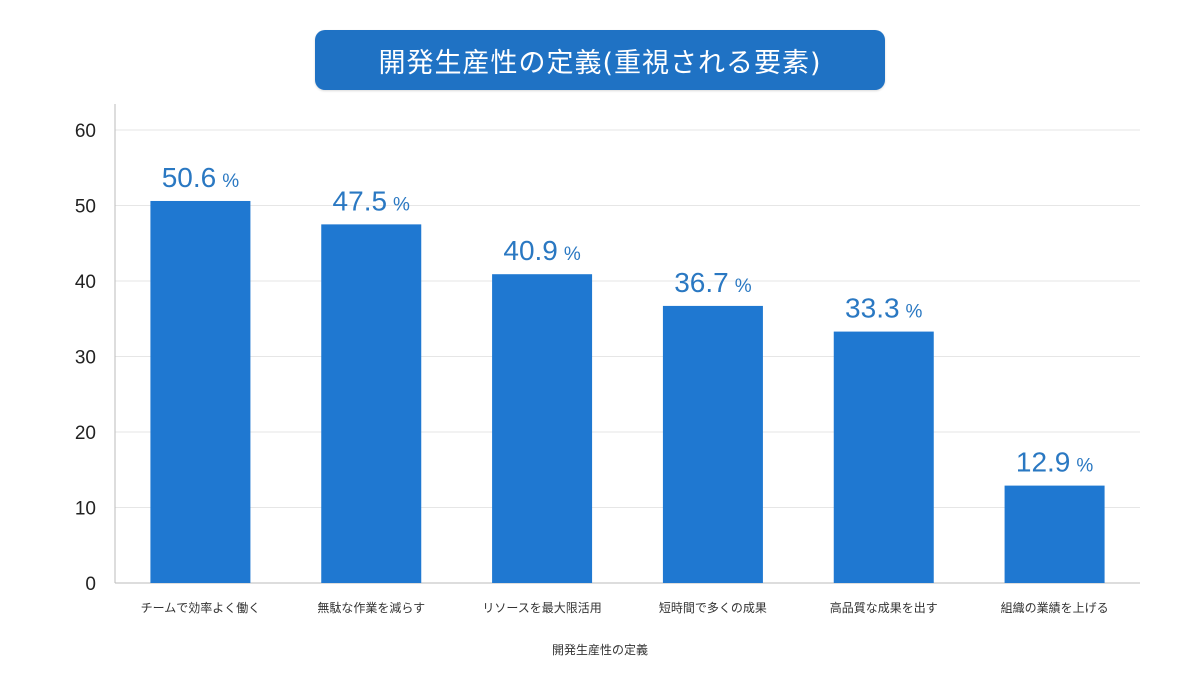  Describe the element at coordinates (371, 607) in the screenshot. I see `x-tick-label: 無駄な作業を減らす` at that location.